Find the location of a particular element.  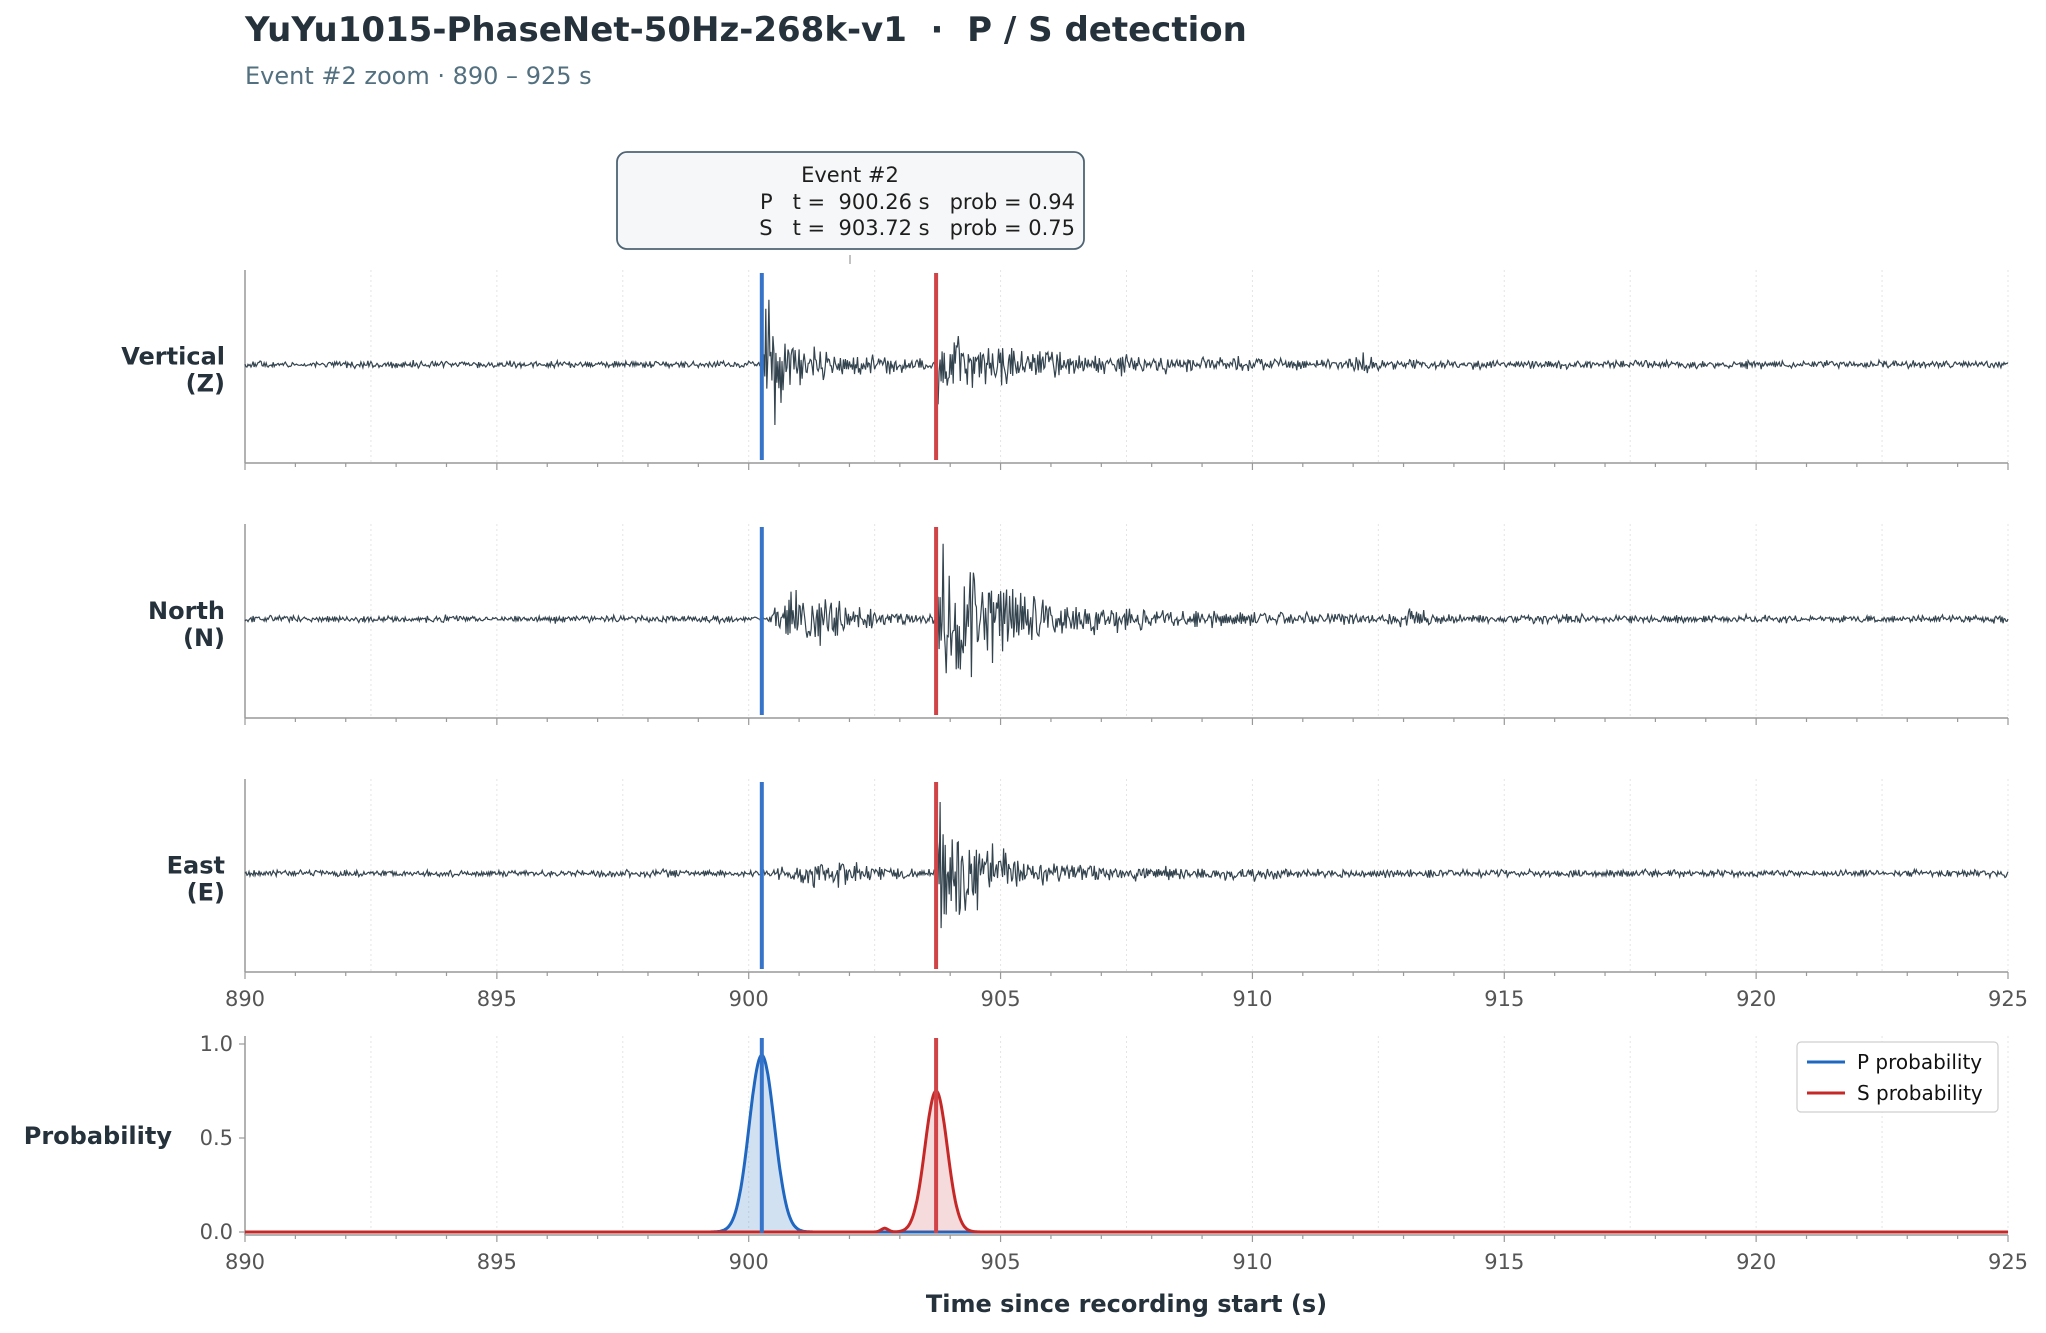

page-subtitle: Event #2 zoom · 890 – 925 s is located at coordinates (418, 76).